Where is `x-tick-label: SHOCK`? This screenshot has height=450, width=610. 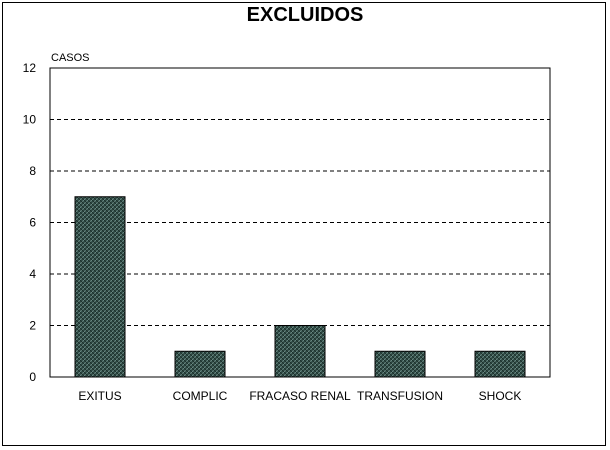
x-tick-label: SHOCK is located at coordinates (500, 396).